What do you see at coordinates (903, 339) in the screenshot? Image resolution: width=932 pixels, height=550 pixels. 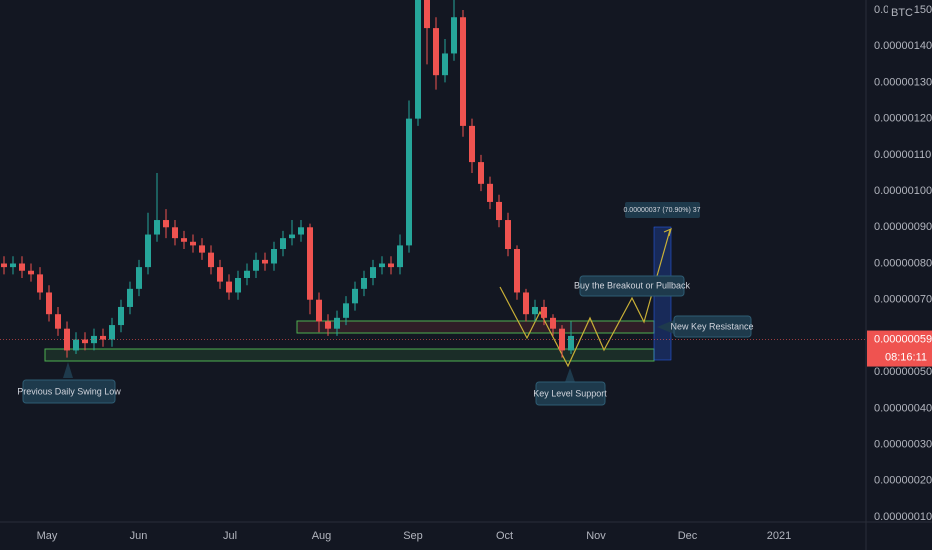 I see `last-price-label: 0.00000059` at bounding box center [903, 339].